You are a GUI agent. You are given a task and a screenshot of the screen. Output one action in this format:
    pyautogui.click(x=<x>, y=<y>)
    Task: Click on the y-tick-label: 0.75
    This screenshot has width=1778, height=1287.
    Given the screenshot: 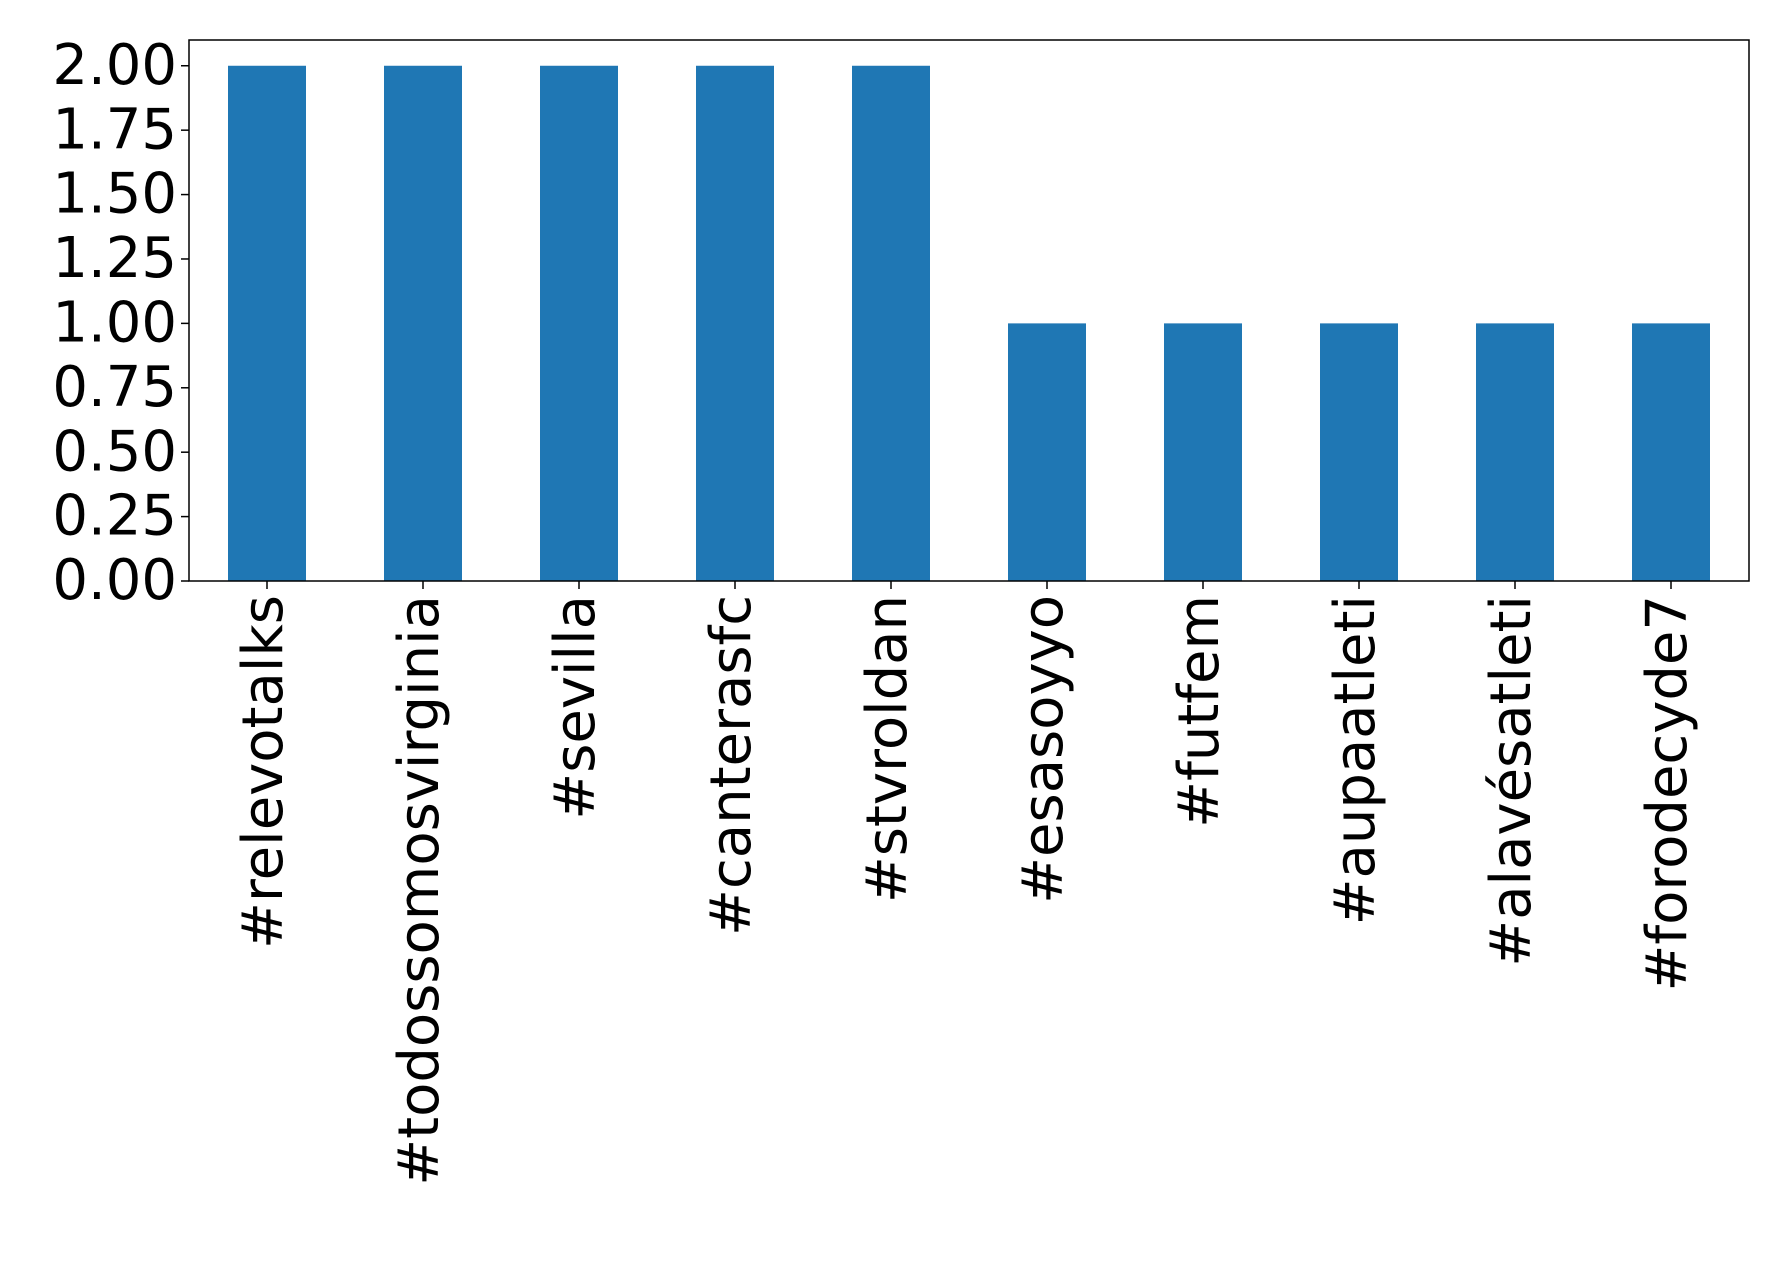 What is the action you would take?
    pyautogui.click(x=114, y=387)
    